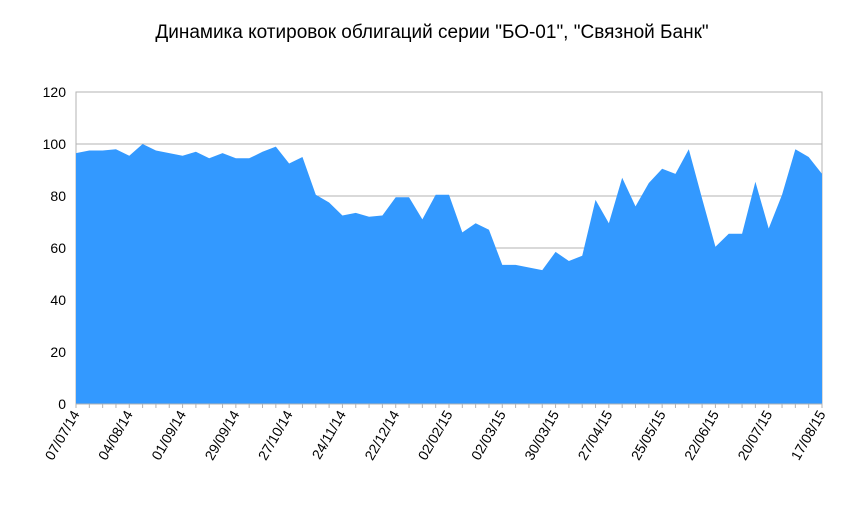 This screenshot has width=864, height=506. I want to click on y-tick-label-20: 20, so click(58, 352).